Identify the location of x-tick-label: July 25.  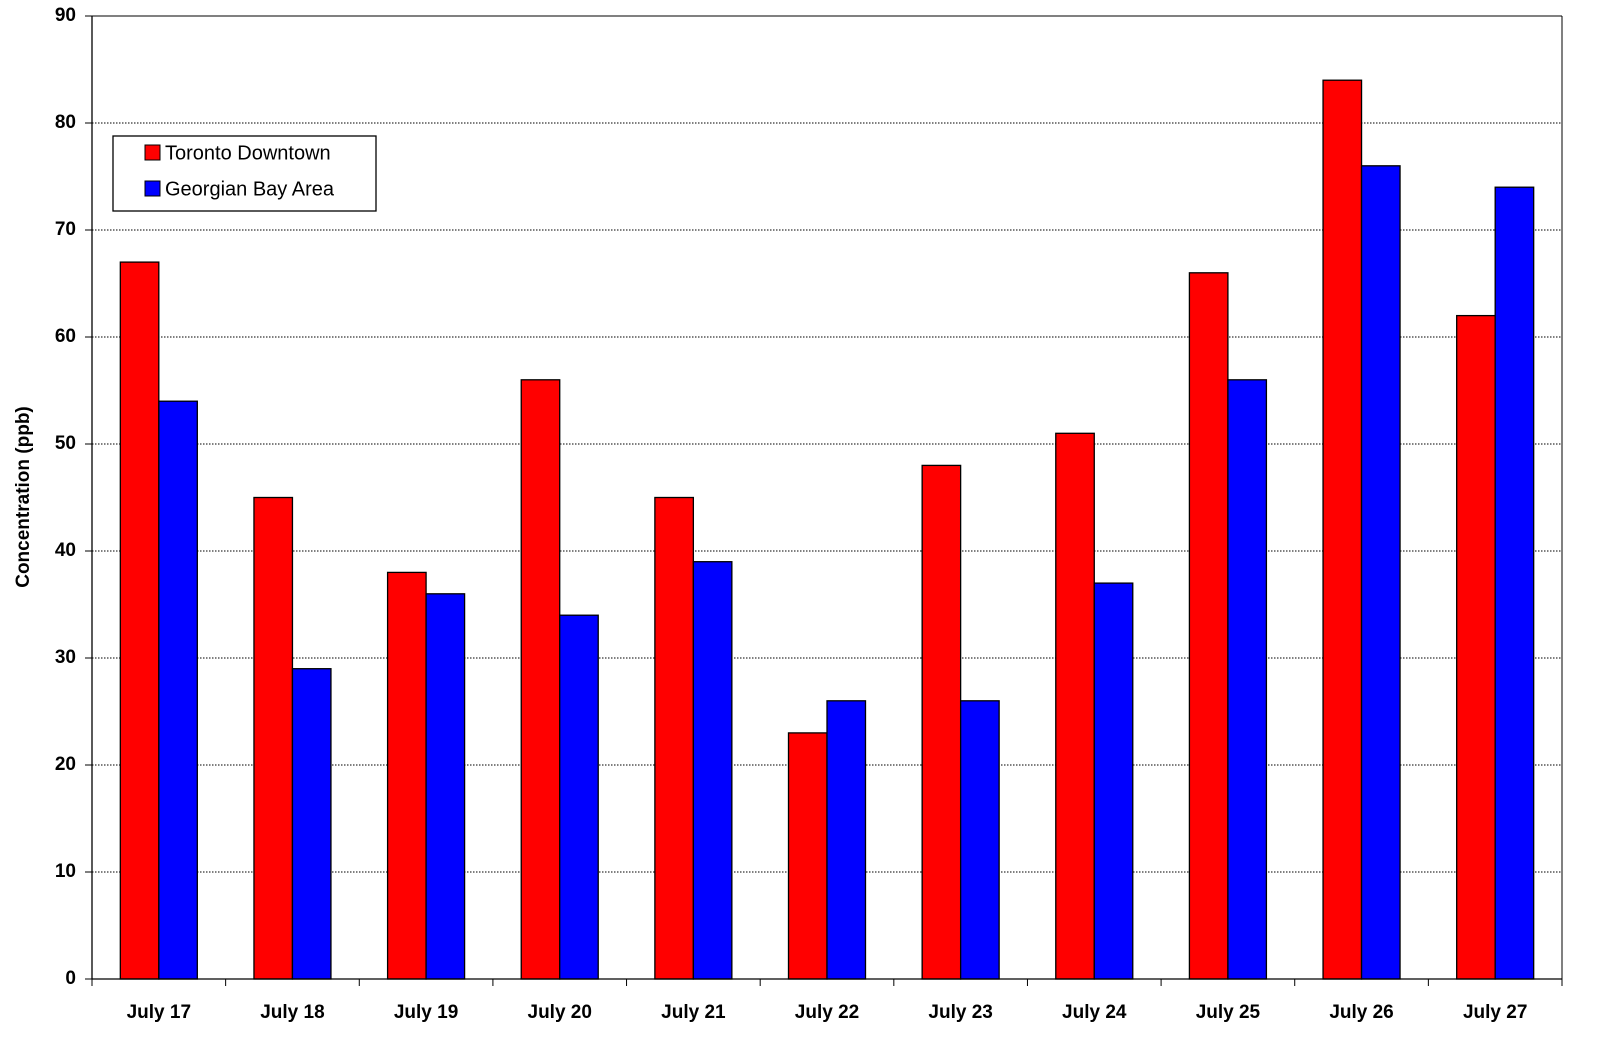
(1228, 1012).